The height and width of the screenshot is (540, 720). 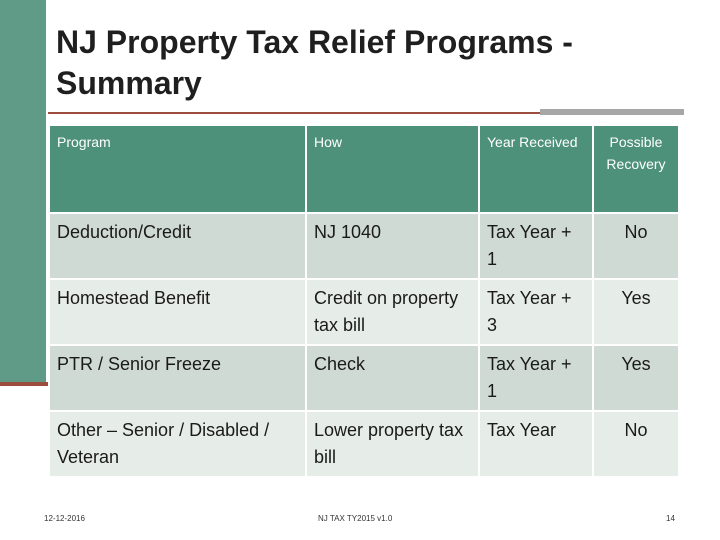 I want to click on header-year-received: Year Received, so click(x=536, y=169).